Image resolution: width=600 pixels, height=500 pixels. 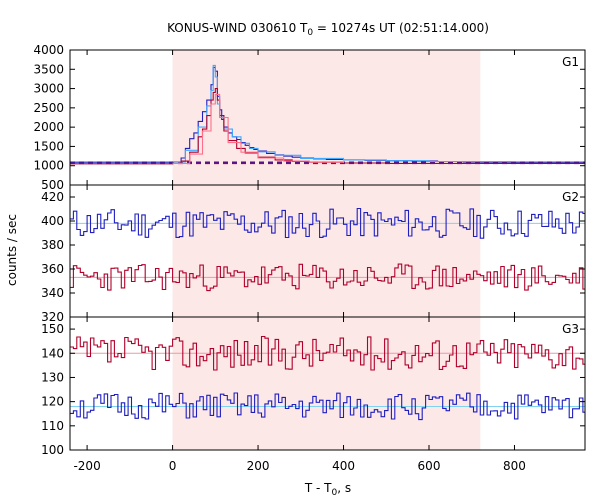 What do you see at coordinates (52, 197) in the screenshot?
I see `y-tick-label-g2-5: 420` at bounding box center [52, 197].